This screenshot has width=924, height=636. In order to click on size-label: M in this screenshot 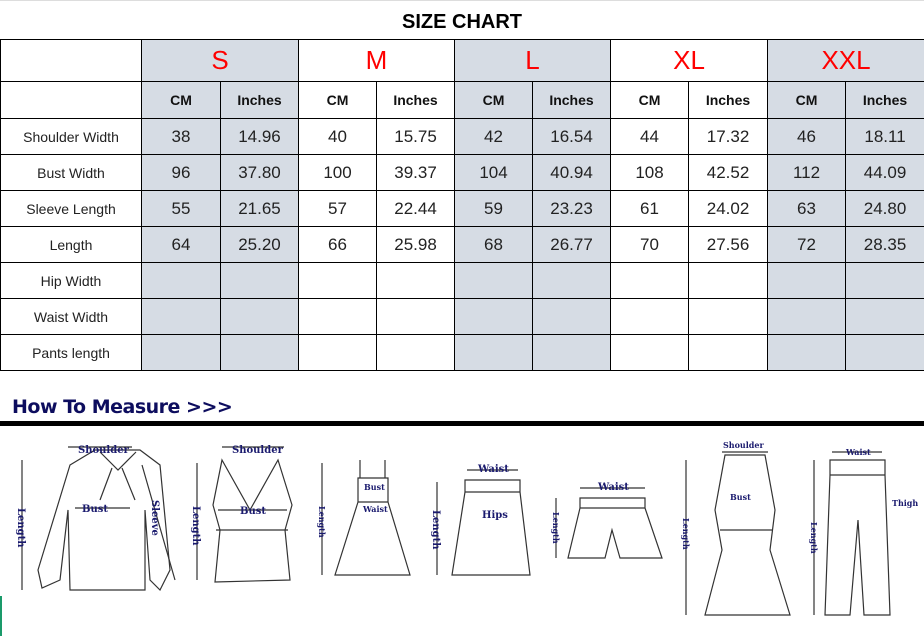, I will do `click(376, 60)`.